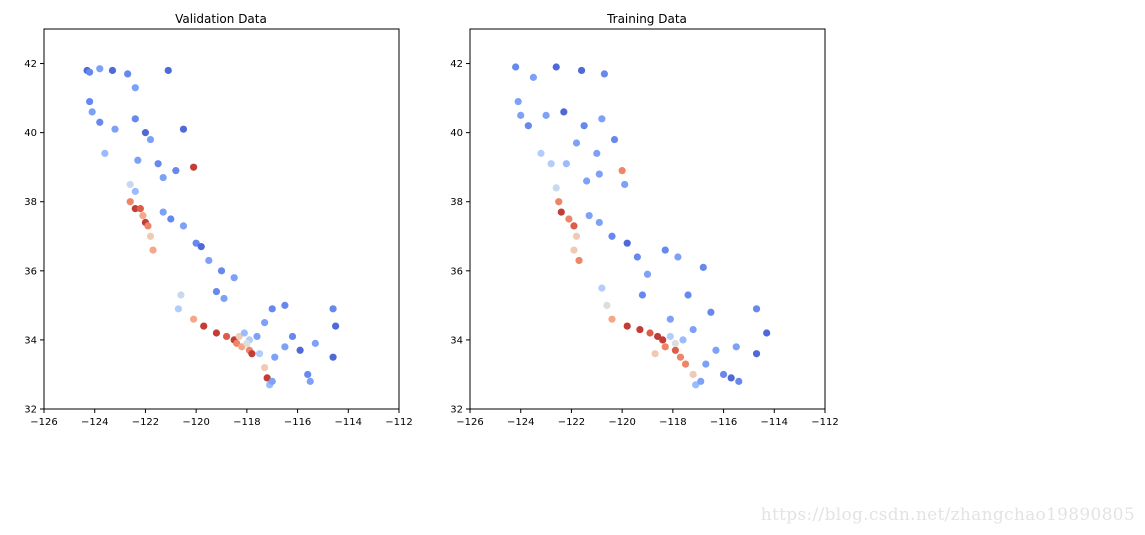  What do you see at coordinates (145, 422) in the screenshot?
I see `validation-x-tick-label: −122` at bounding box center [145, 422].